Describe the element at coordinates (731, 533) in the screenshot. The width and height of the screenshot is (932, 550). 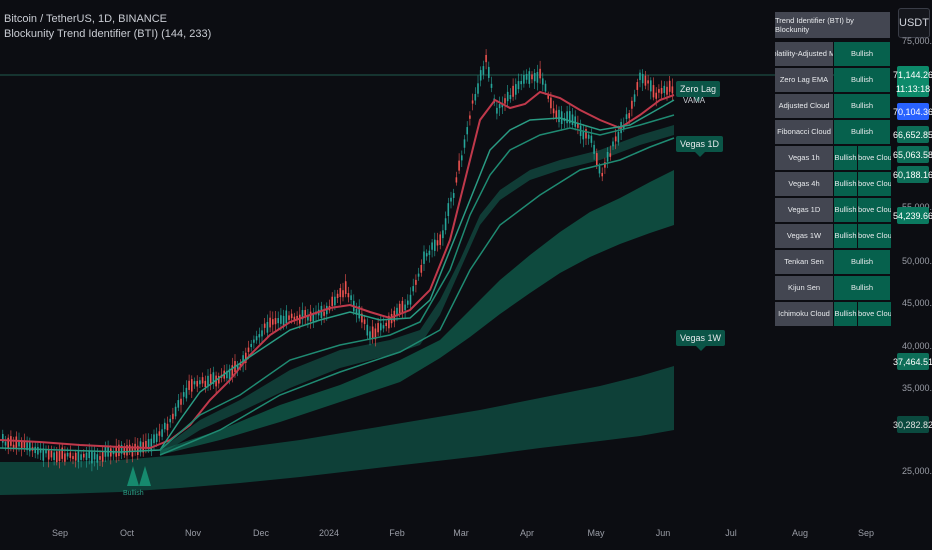
I see `time-tick-label: Jul` at that location.